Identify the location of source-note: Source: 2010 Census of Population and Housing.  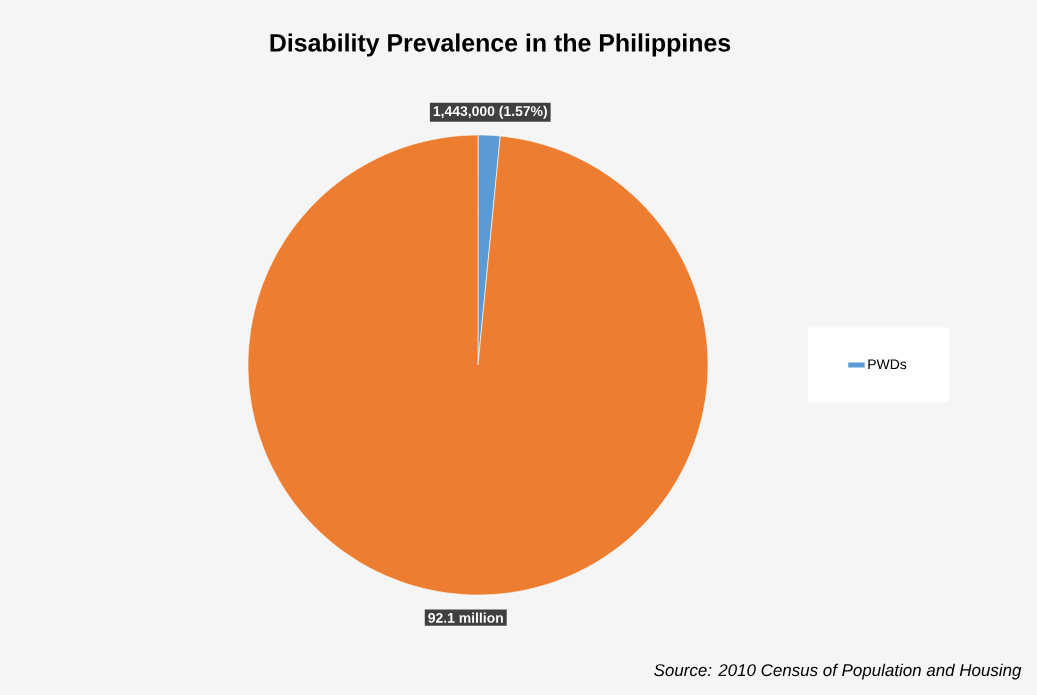
(838, 671).